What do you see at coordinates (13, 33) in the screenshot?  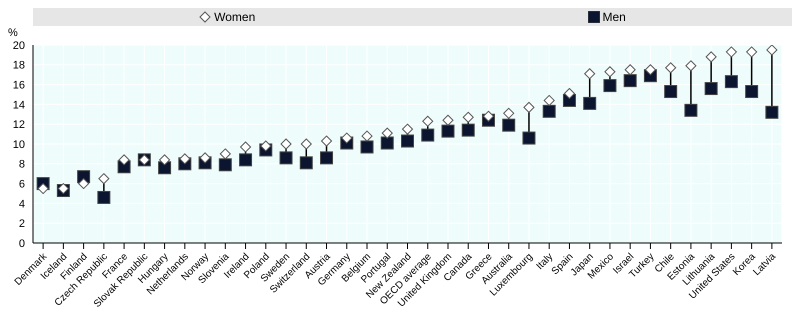 I see `y-axis-title: %` at bounding box center [13, 33].